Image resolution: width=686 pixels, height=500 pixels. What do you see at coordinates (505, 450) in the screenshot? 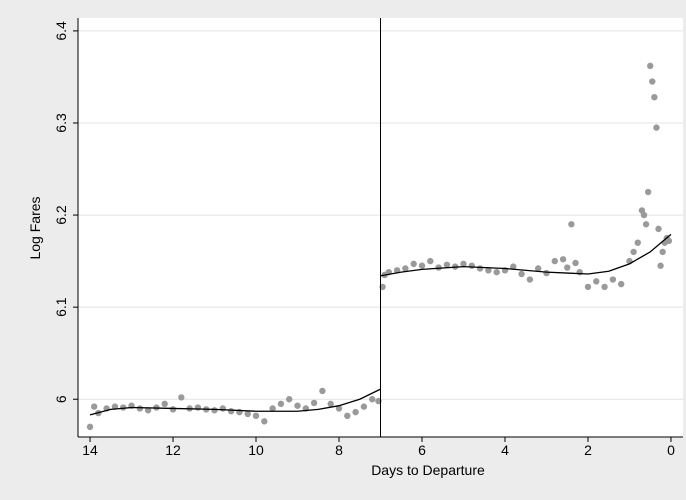
I see `x-tick-label: 4` at bounding box center [505, 450].